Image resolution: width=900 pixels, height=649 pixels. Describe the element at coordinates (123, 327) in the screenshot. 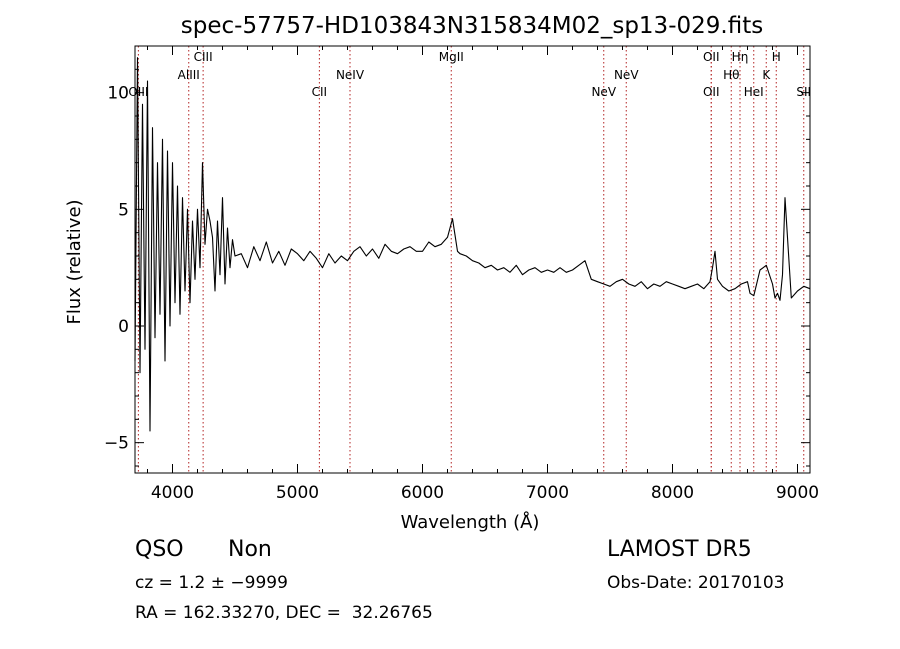

I see `y-tick-label: 0` at that location.